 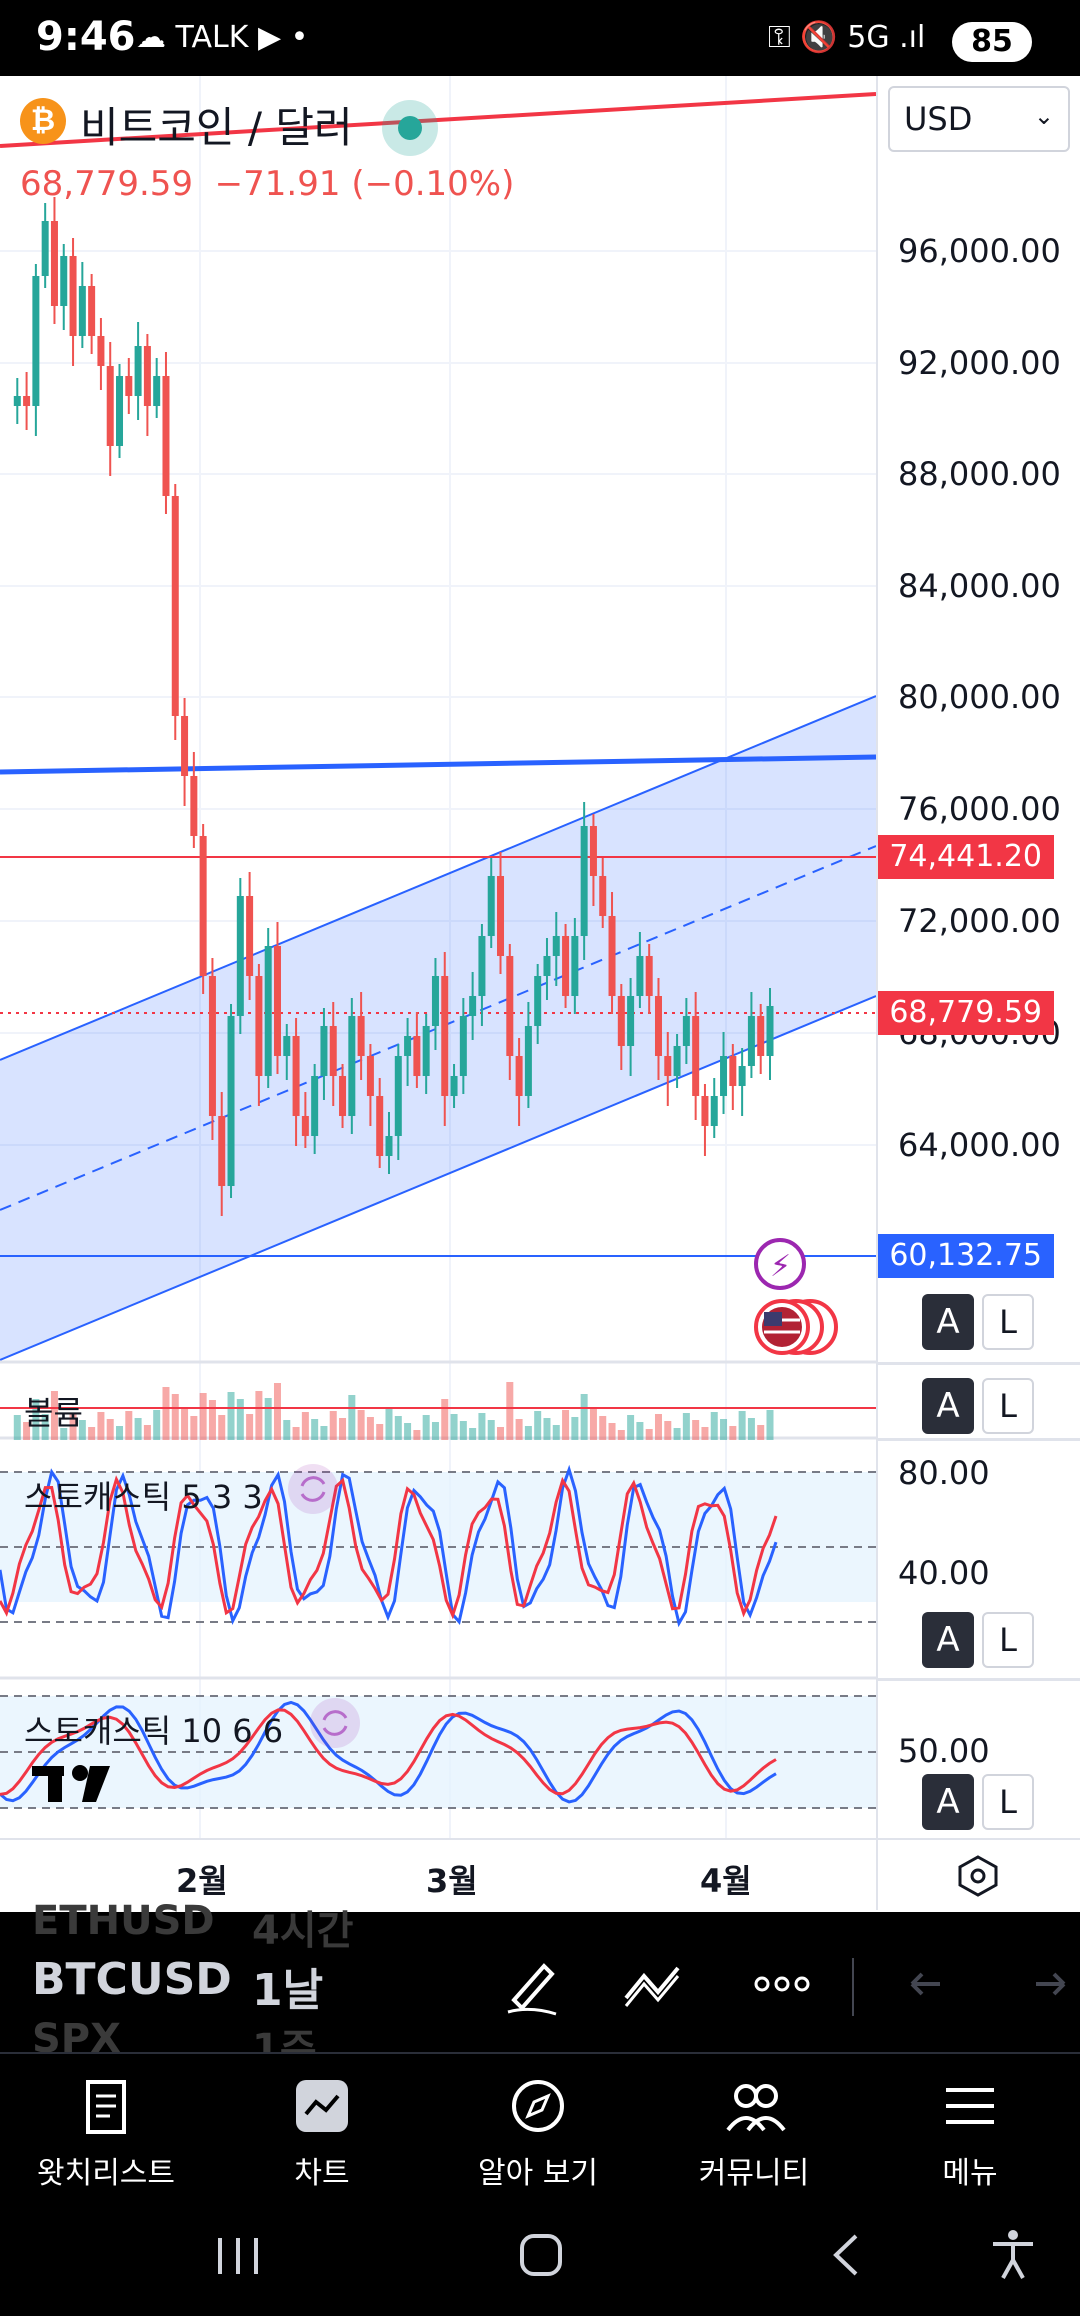 What do you see at coordinates (154, 1731) in the screenshot?
I see `stoch2-pane-label: 스토캐스틱 10 6 6` at bounding box center [154, 1731].